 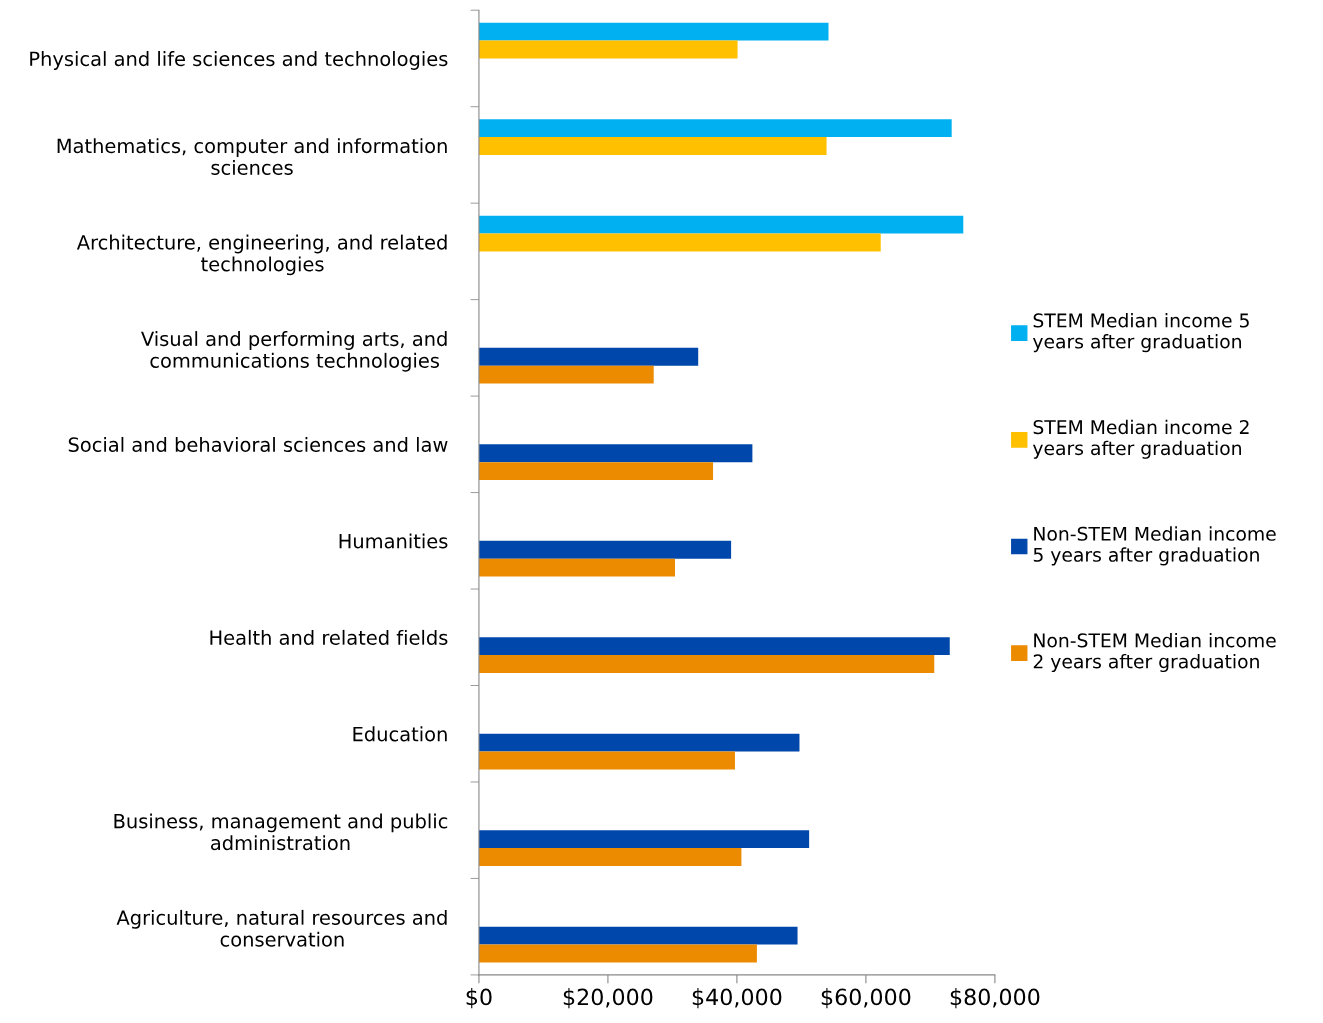 What do you see at coordinates (1154, 546) in the screenshot?
I see `legend-label: Non-STEM Median income 5 years after graduation` at bounding box center [1154, 546].